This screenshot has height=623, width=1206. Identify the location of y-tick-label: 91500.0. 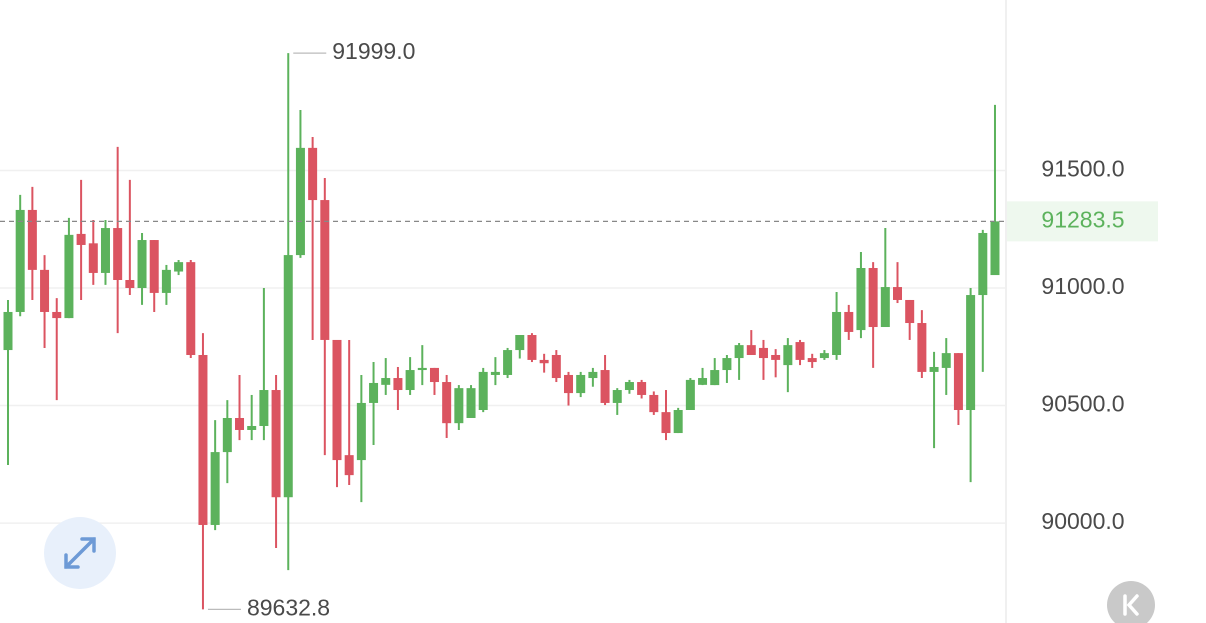
(1082, 169).